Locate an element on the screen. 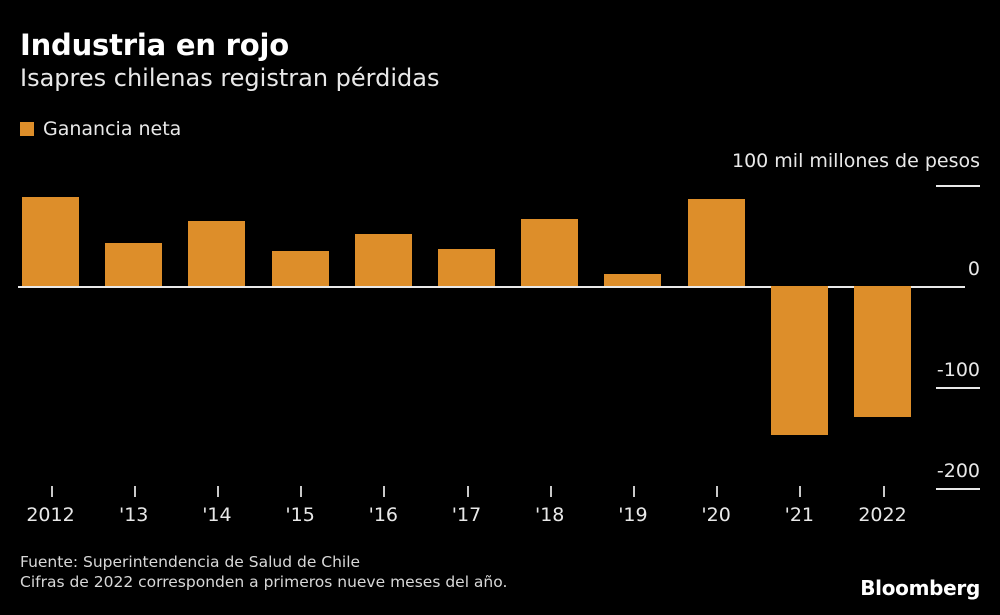  y-tick-rule--100 is located at coordinates (958, 388).